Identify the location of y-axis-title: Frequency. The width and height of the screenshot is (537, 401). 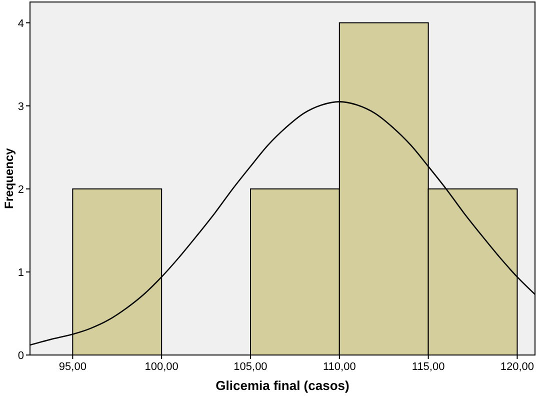
(9, 178).